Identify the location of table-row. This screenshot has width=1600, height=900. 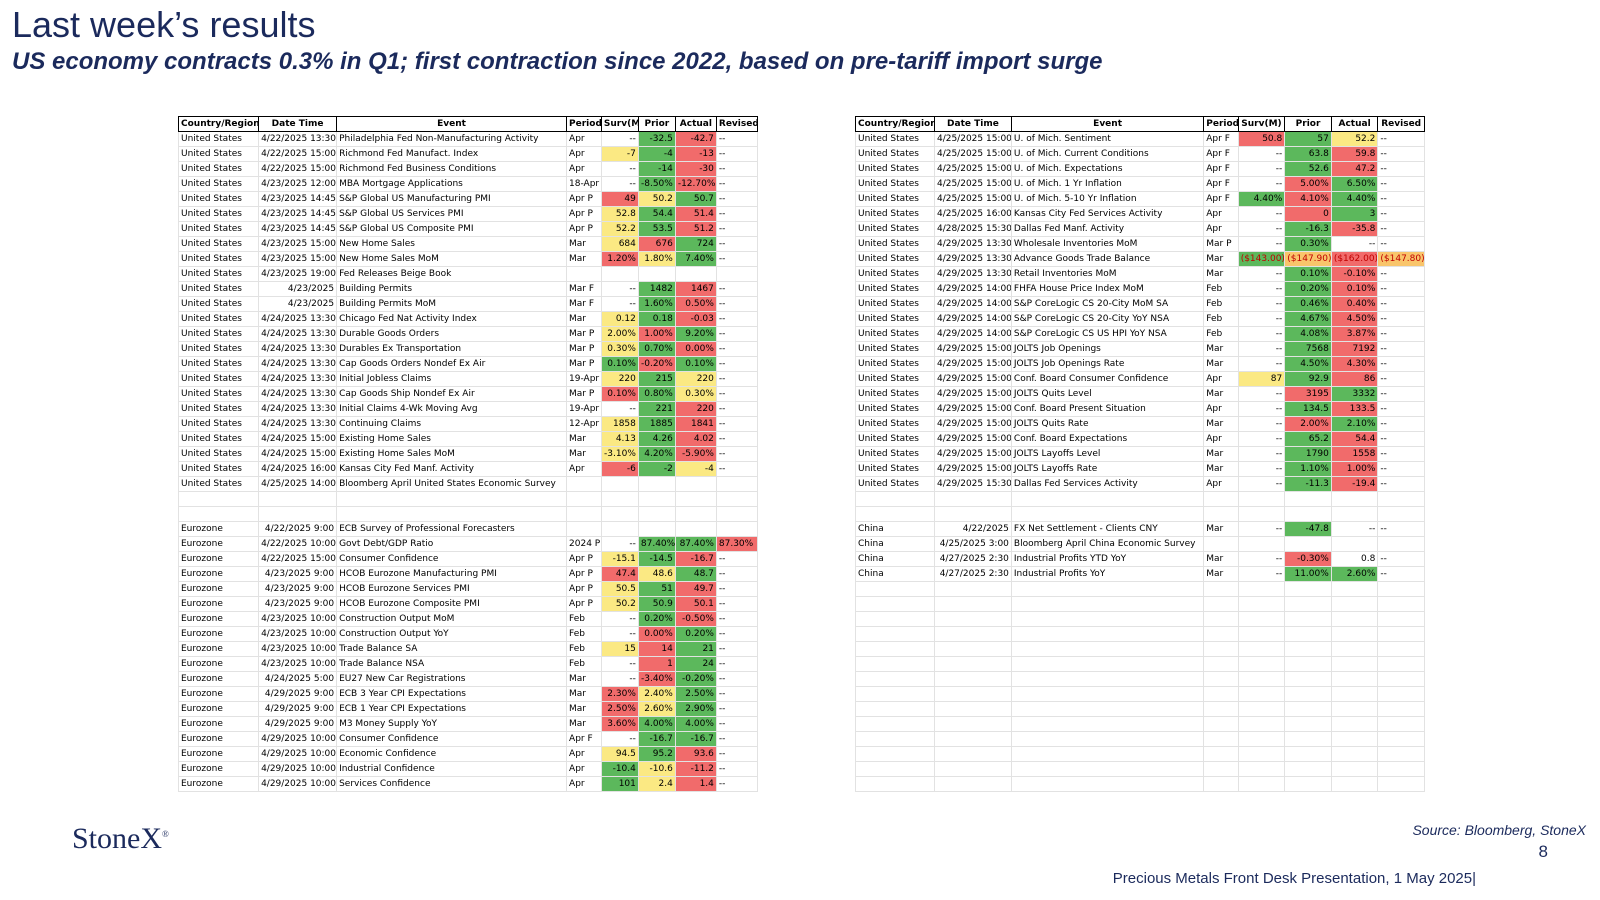
(1140, 664).